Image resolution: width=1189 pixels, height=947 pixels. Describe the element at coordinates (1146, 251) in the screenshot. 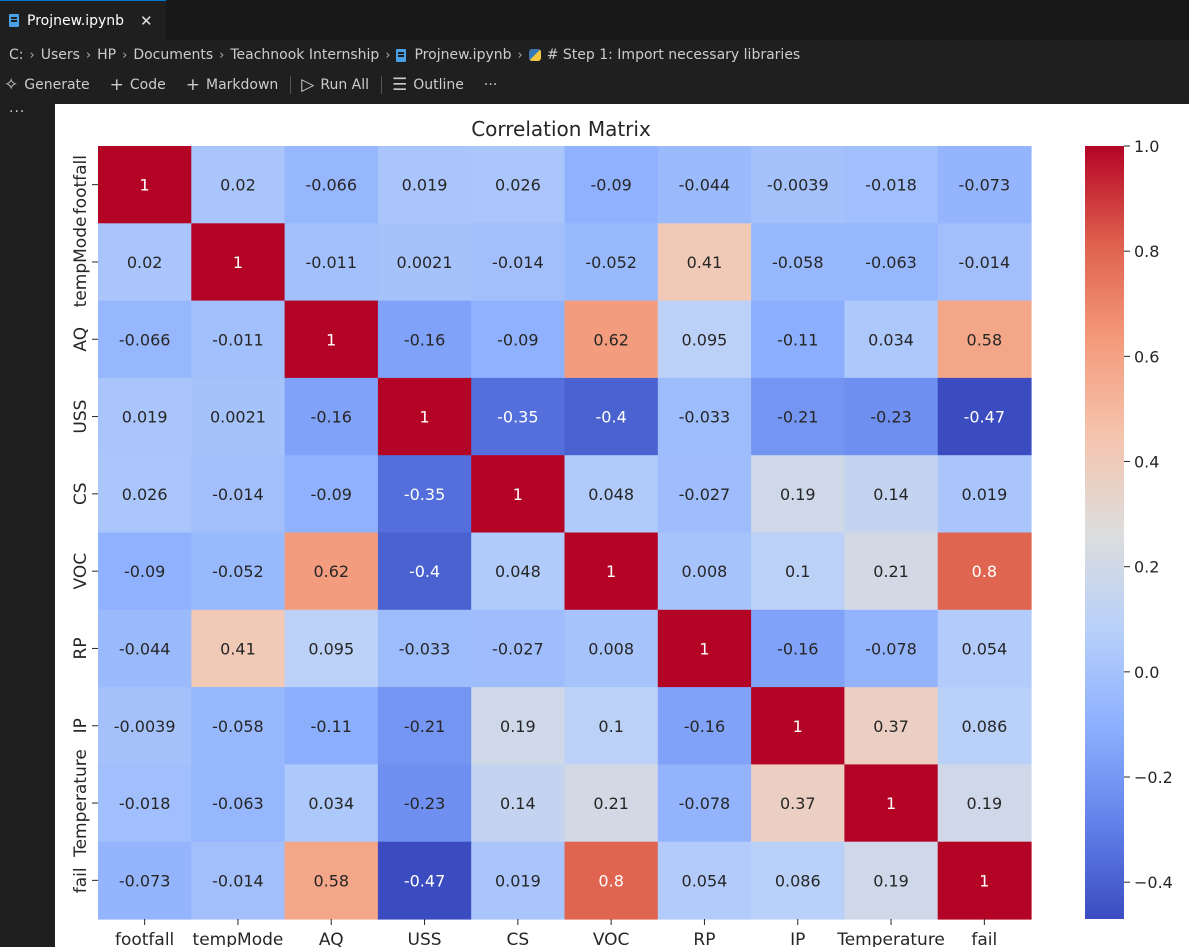

I see `colorbar-tick-label: 0.8` at that location.